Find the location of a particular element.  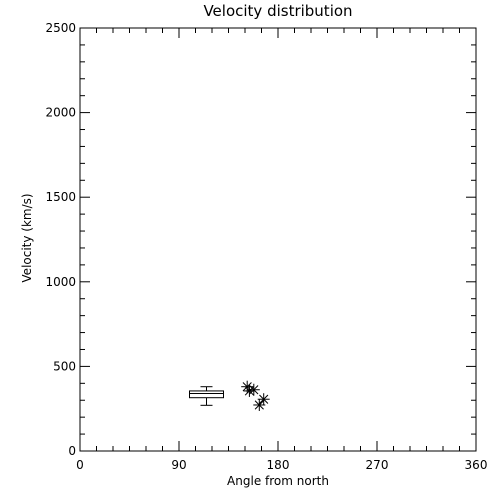

boxplot-layer is located at coordinates (206, 396).